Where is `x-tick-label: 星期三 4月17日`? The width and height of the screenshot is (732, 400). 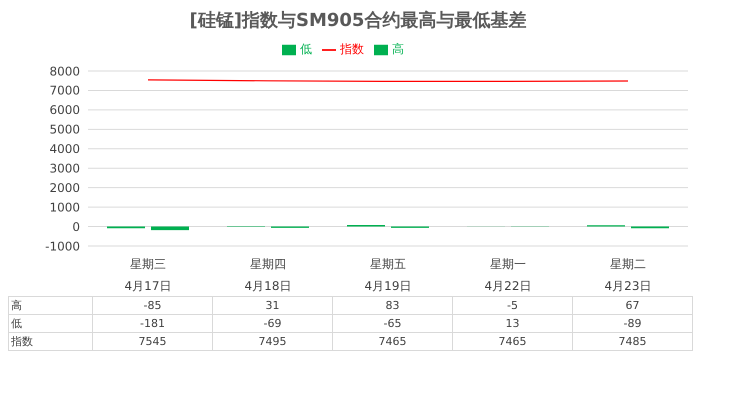 x-tick-label: 星期三 4月17日 is located at coordinates (148, 275).